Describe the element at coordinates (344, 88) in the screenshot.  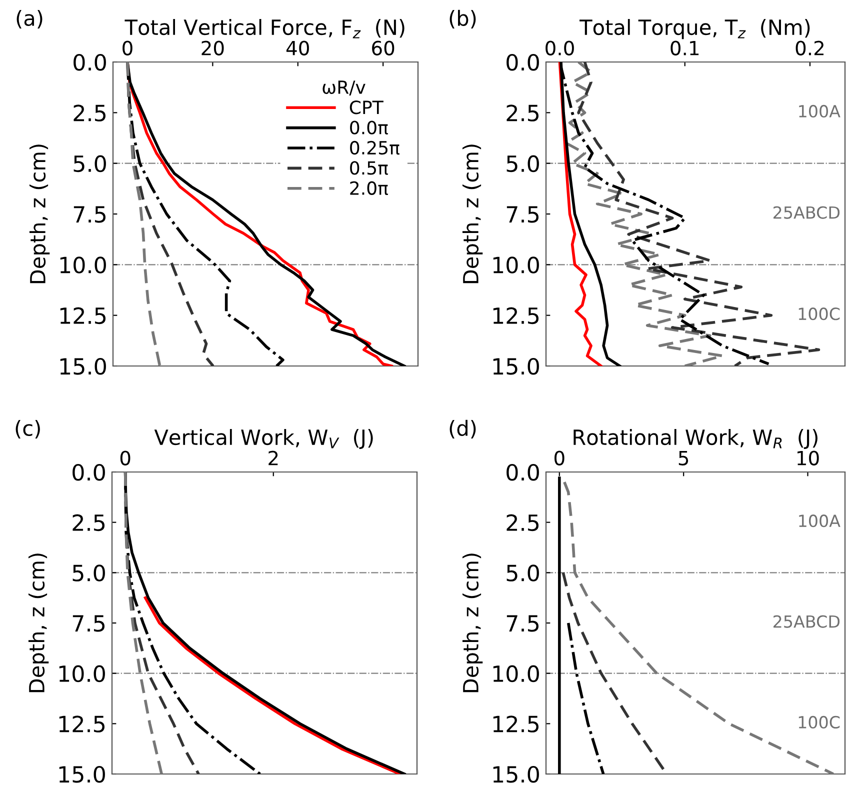
I see `legend-title: ωR/v` at that location.